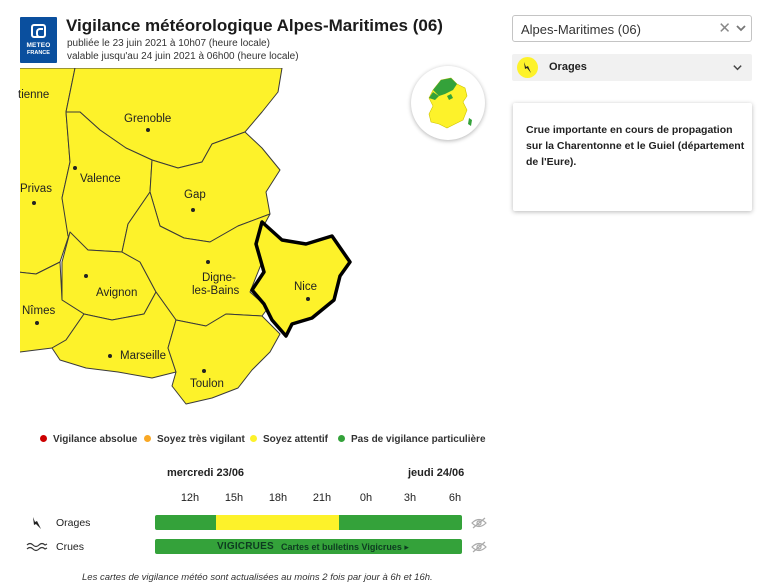 This screenshot has width=768, height=588. Describe the element at coordinates (147, 119) in the screenshot. I see `city-label-grenoble: Grenoble` at that location.